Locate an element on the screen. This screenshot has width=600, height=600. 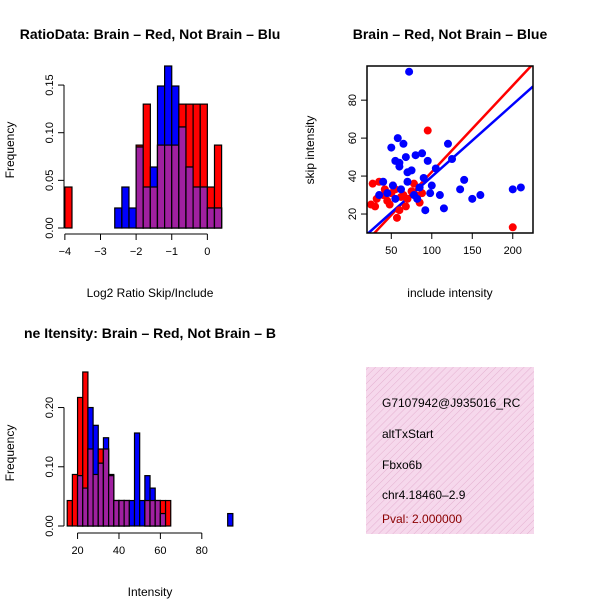
scatter-xlabel: include intensity is located at coordinates (449, 293).